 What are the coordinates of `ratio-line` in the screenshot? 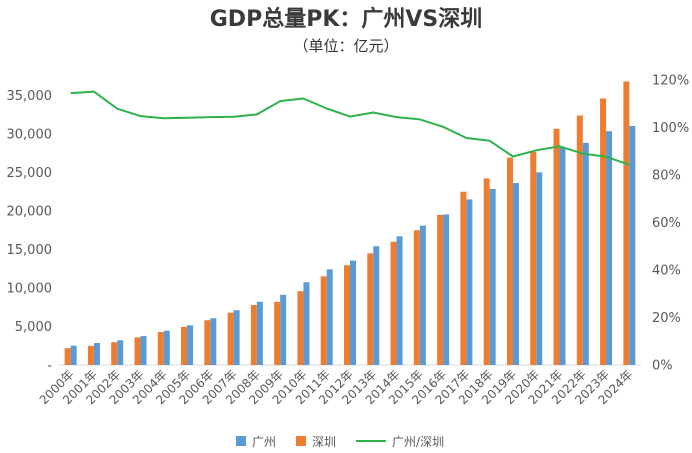 It's located at (350, 128).